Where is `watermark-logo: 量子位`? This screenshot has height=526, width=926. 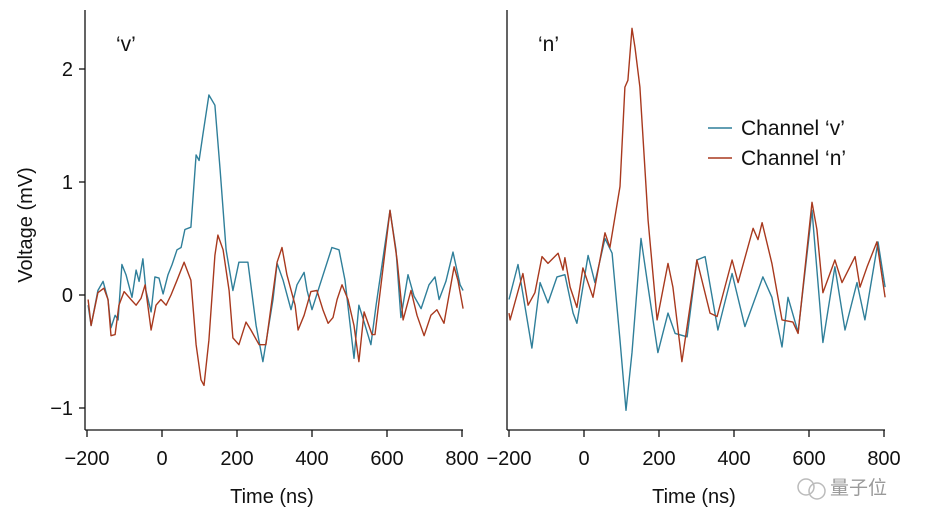 watermark-logo: 量子位 is located at coordinates (842, 488).